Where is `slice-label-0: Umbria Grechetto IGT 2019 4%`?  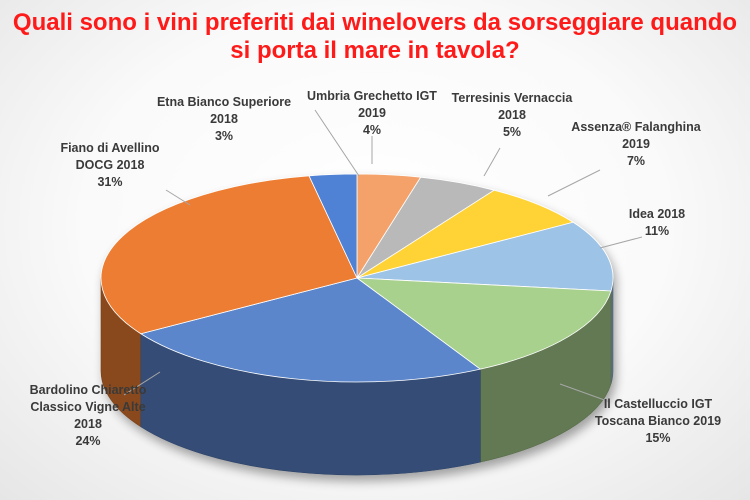 slice-label-0: Umbria Grechetto IGT 2019 4% is located at coordinates (372, 113).